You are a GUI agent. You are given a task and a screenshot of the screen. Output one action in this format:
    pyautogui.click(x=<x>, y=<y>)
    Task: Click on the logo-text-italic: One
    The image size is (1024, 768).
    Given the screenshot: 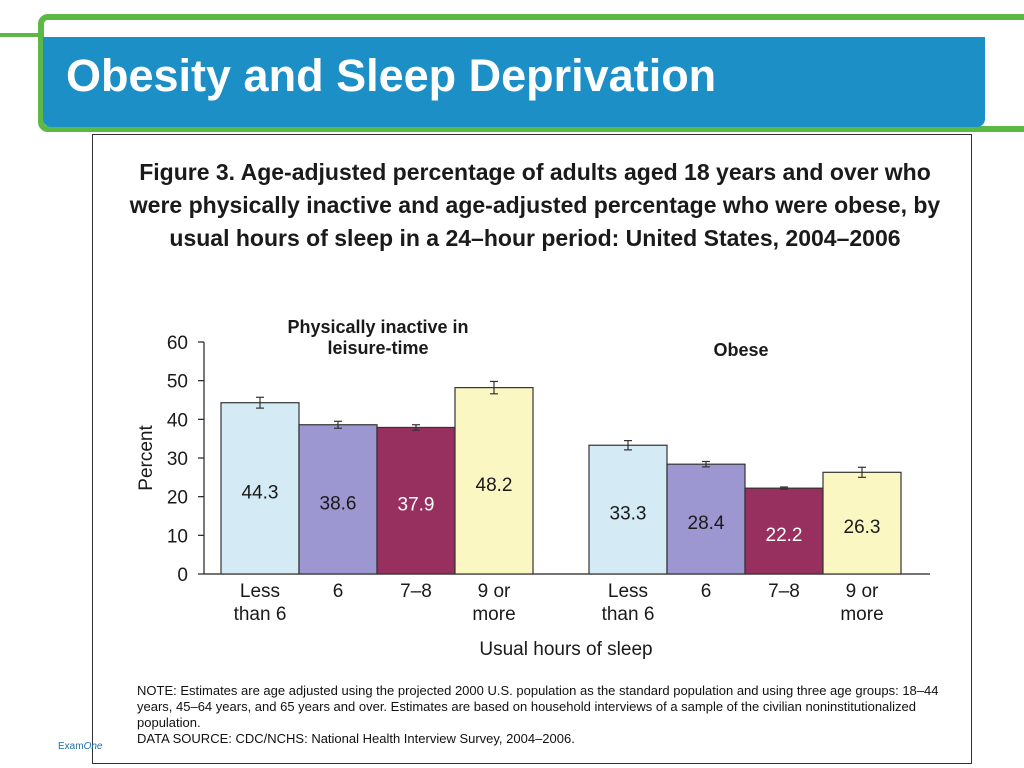 What is the action you would take?
    pyautogui.click(x=93, y=746)
    